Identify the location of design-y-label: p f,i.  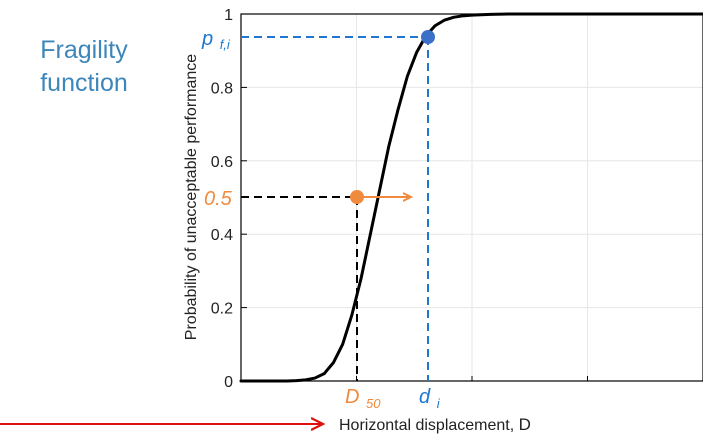
(216, 40).